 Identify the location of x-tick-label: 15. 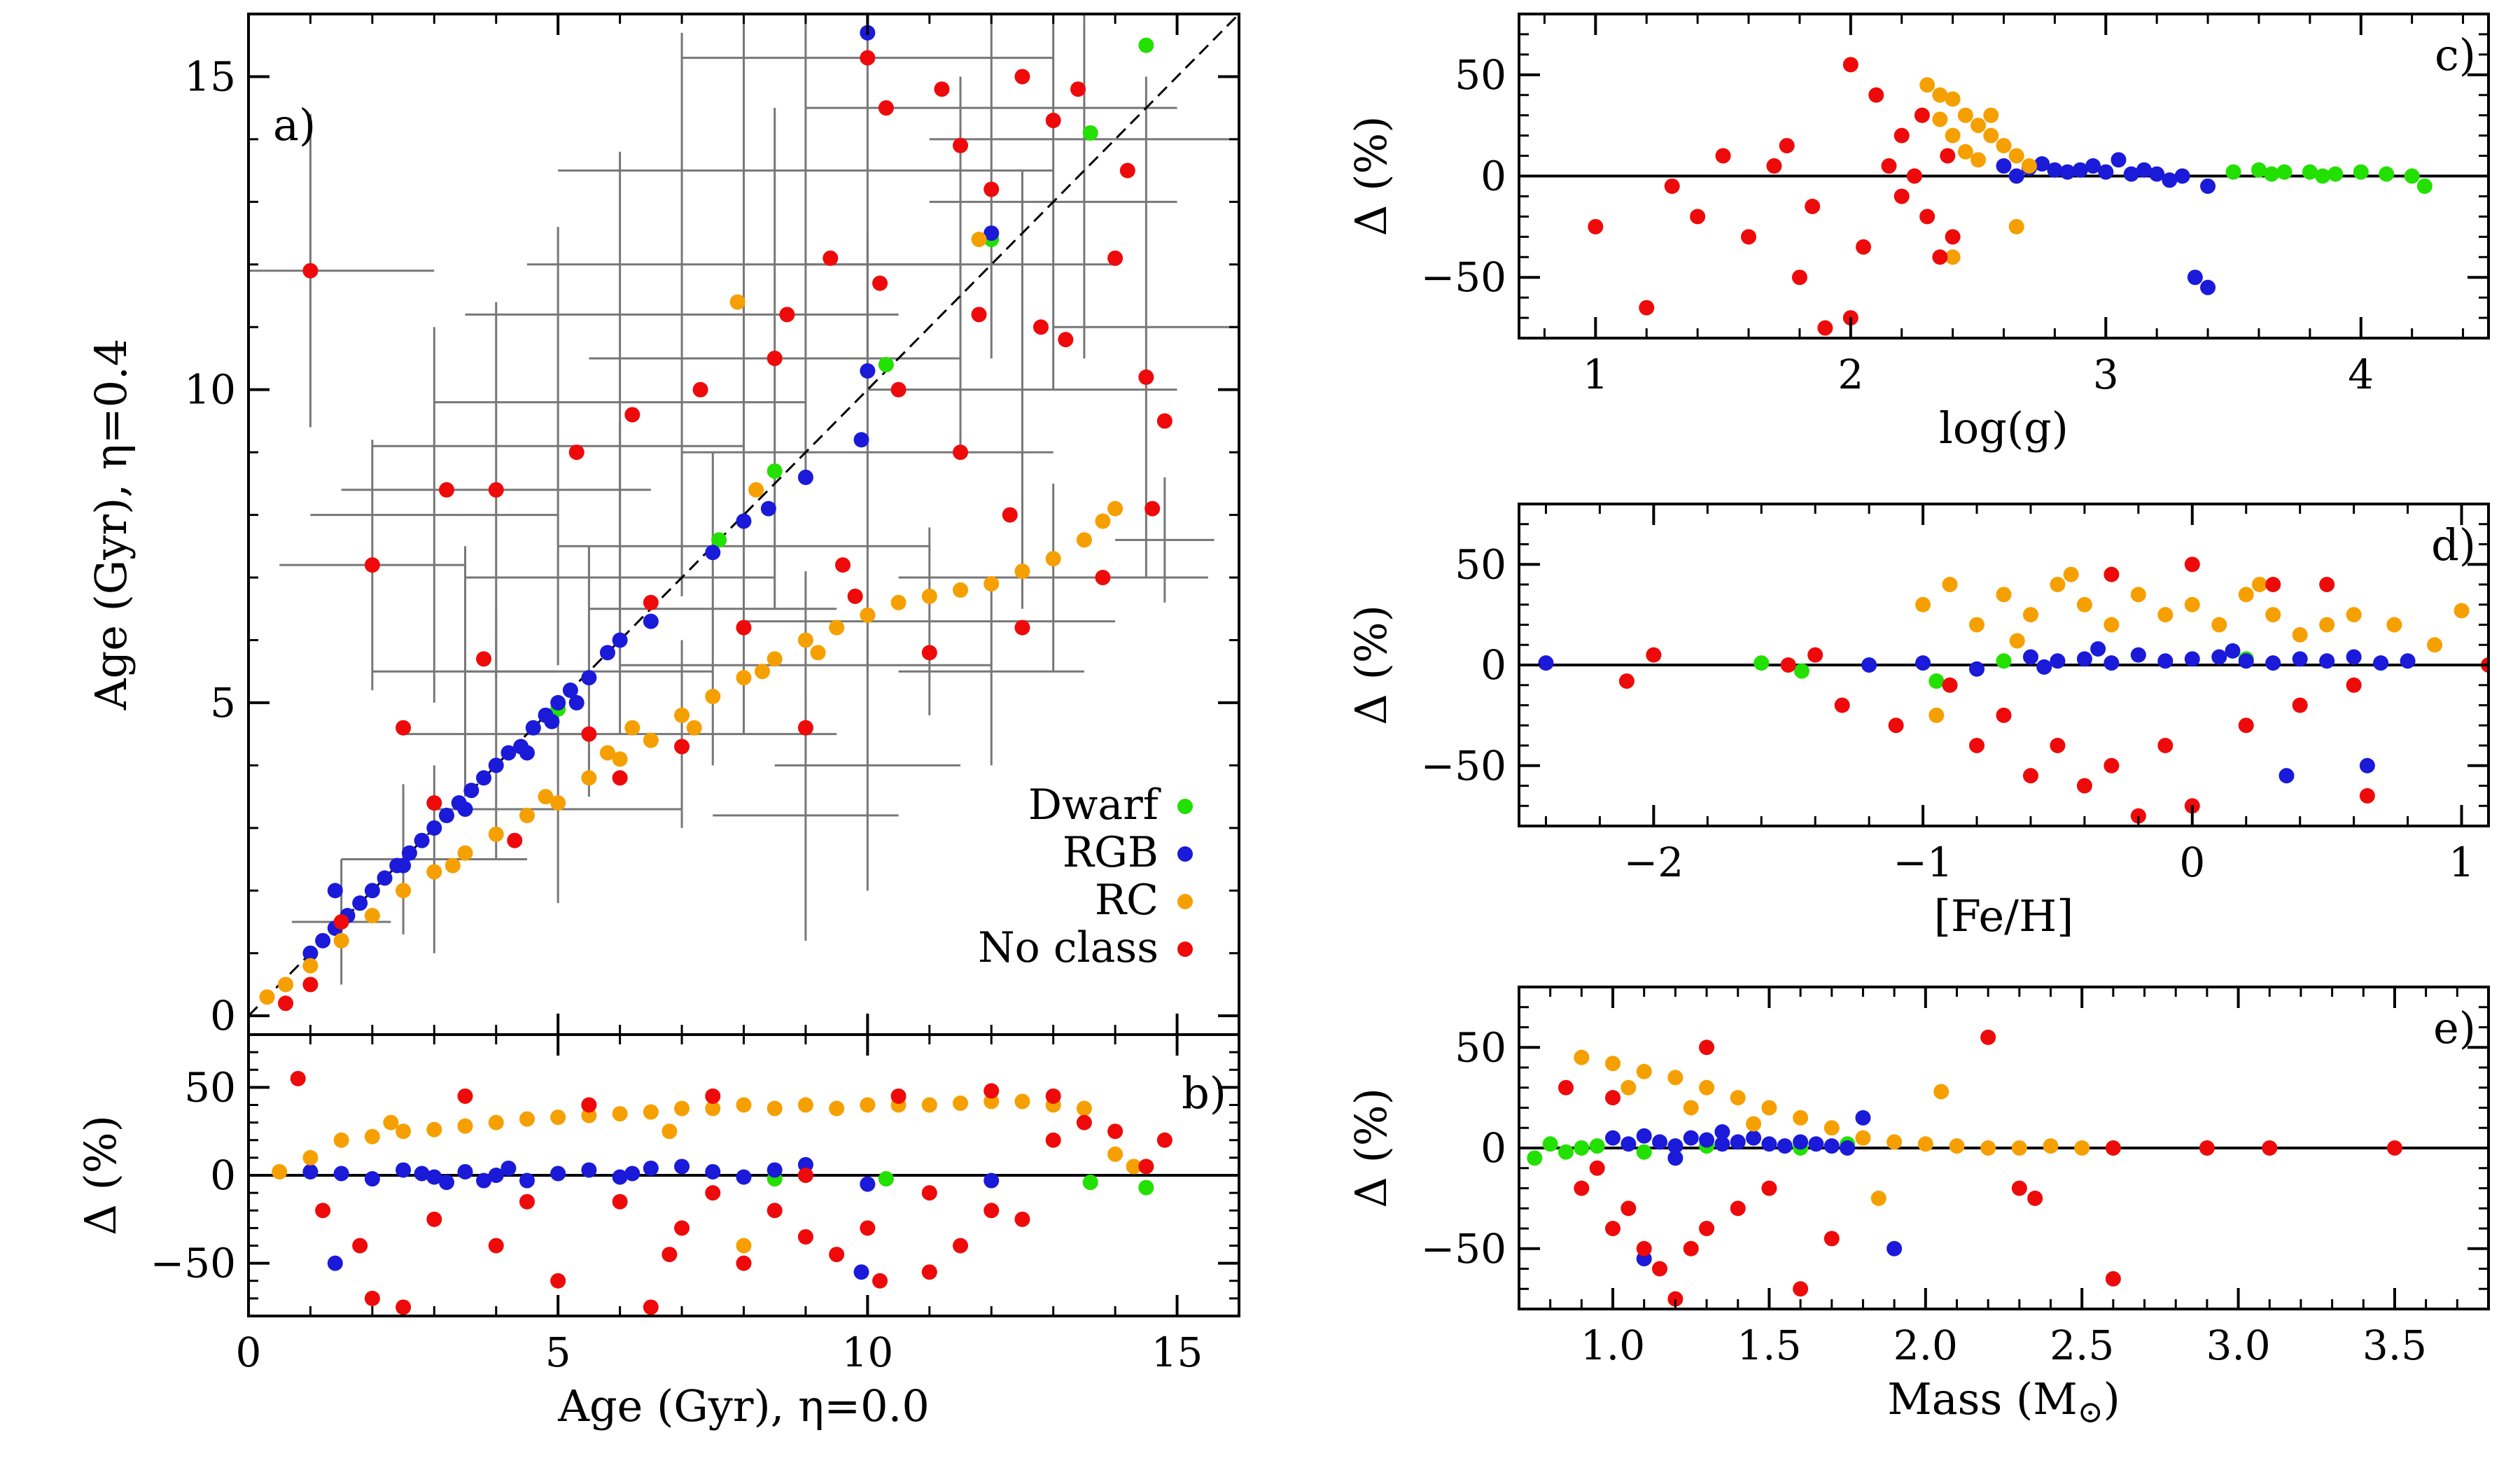
(1177, 1352).